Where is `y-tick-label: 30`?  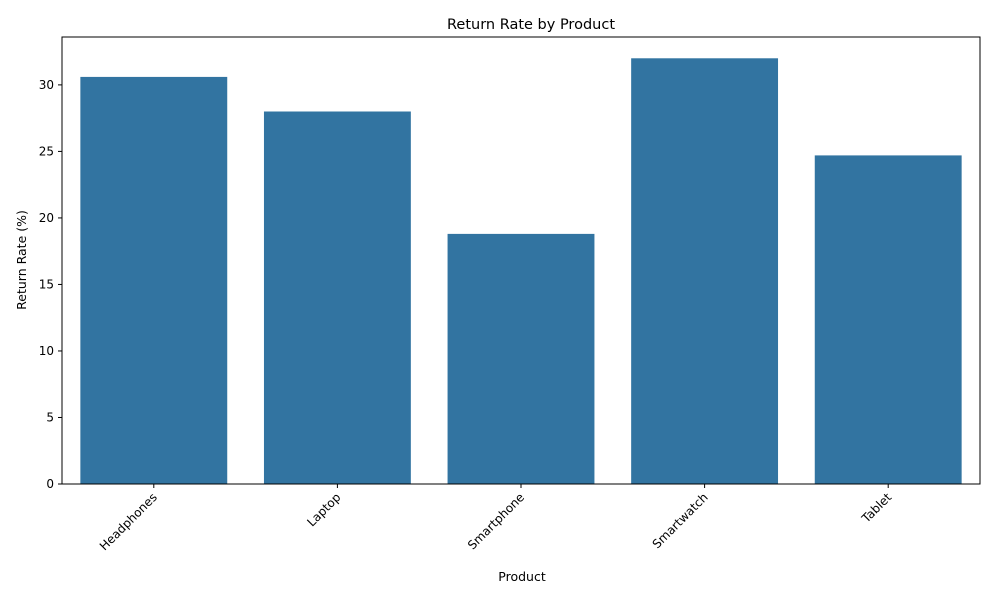 y-tick-label: 30 is located at coordinates (46, 85).